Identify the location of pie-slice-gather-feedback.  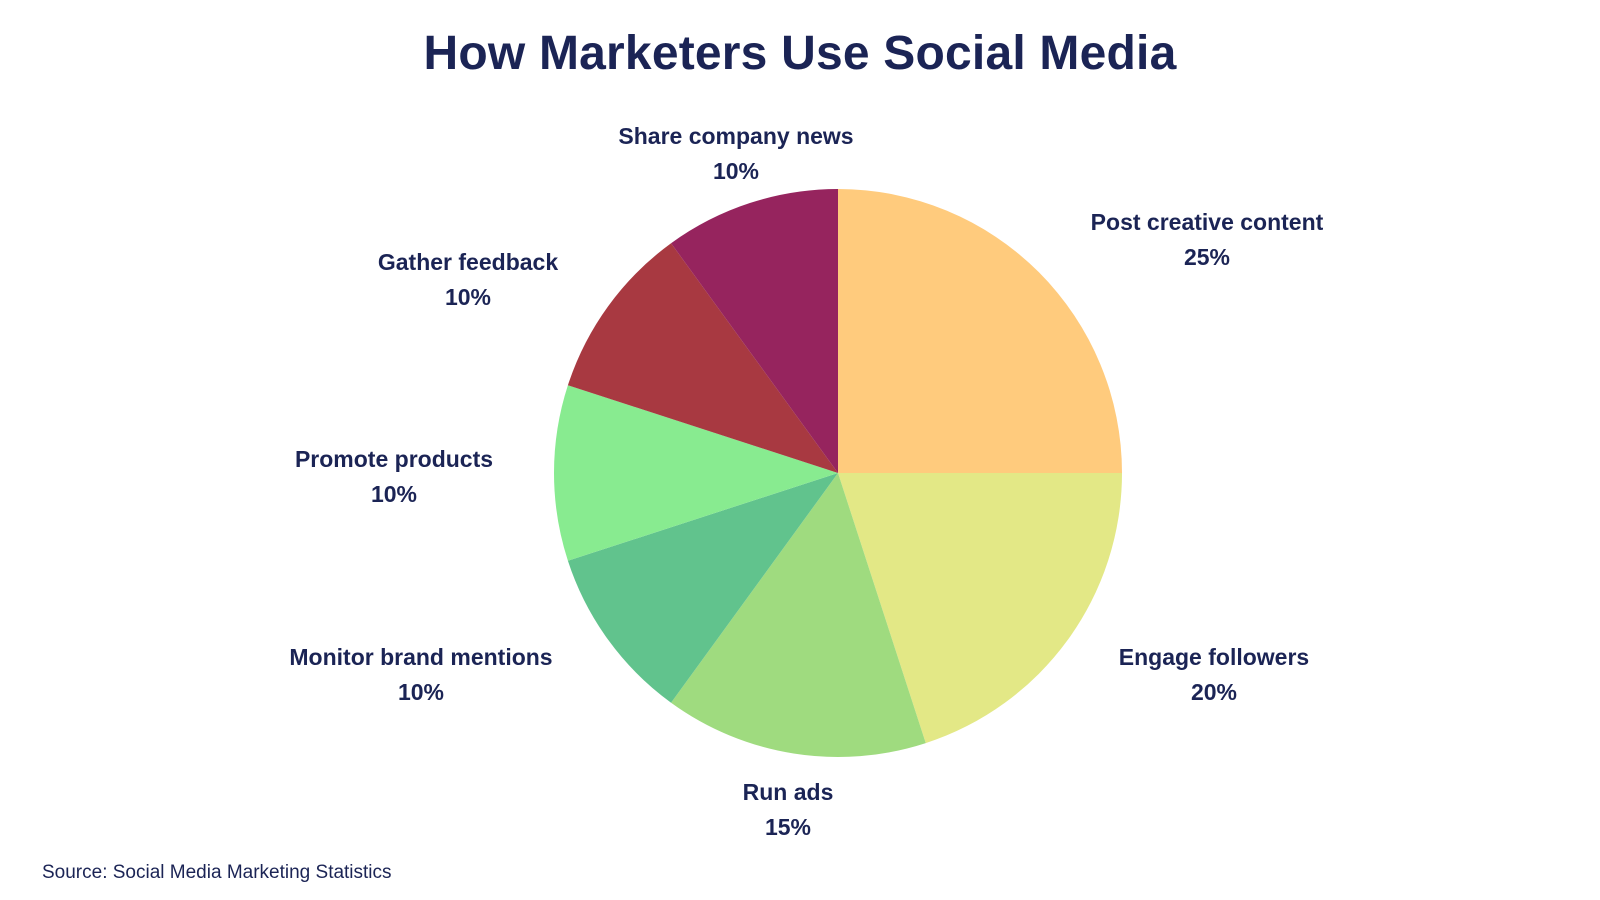
(702, 358).